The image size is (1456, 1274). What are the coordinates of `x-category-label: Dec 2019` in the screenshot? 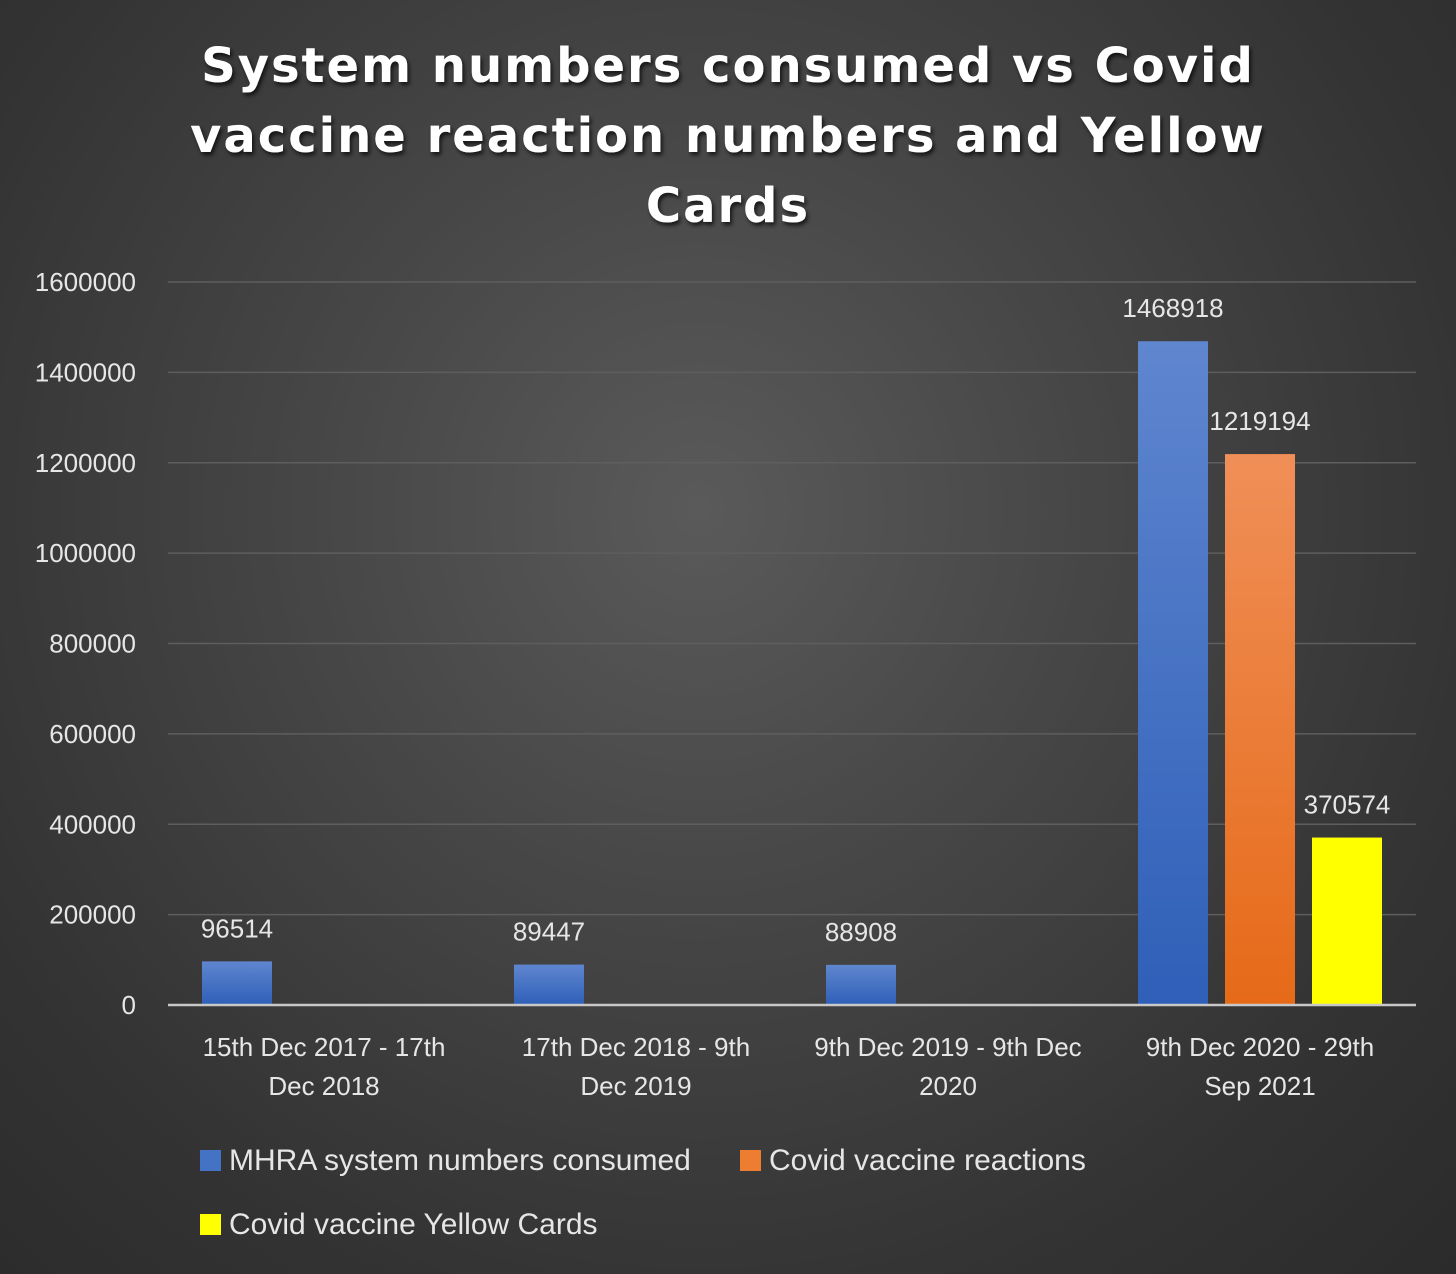 It's located at (635, 1086).